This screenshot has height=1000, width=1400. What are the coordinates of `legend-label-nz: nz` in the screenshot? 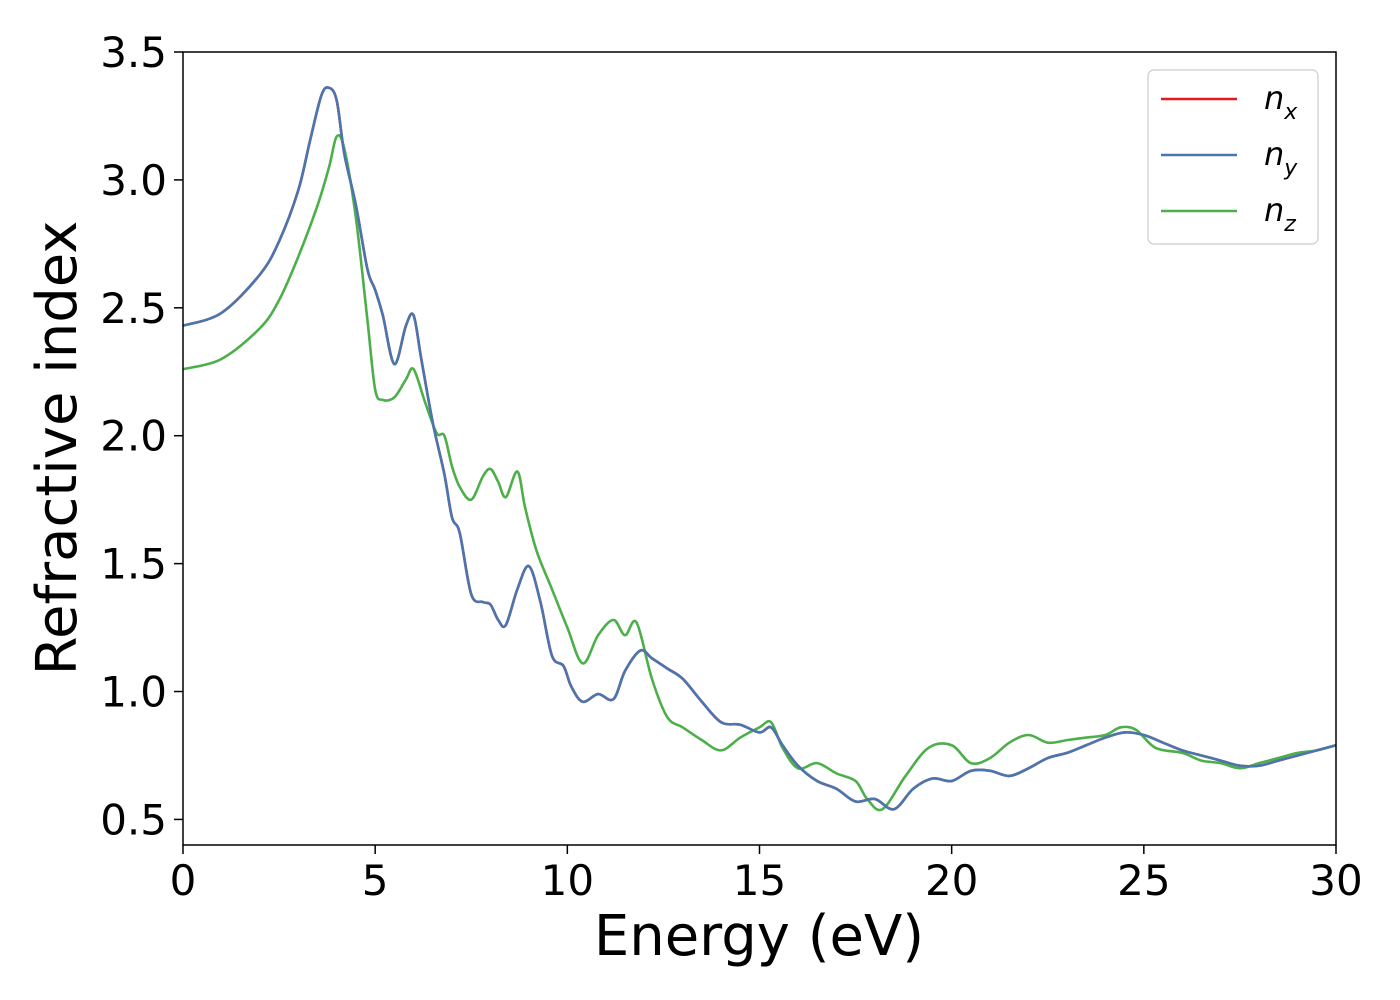 It's located at (1280, 214).